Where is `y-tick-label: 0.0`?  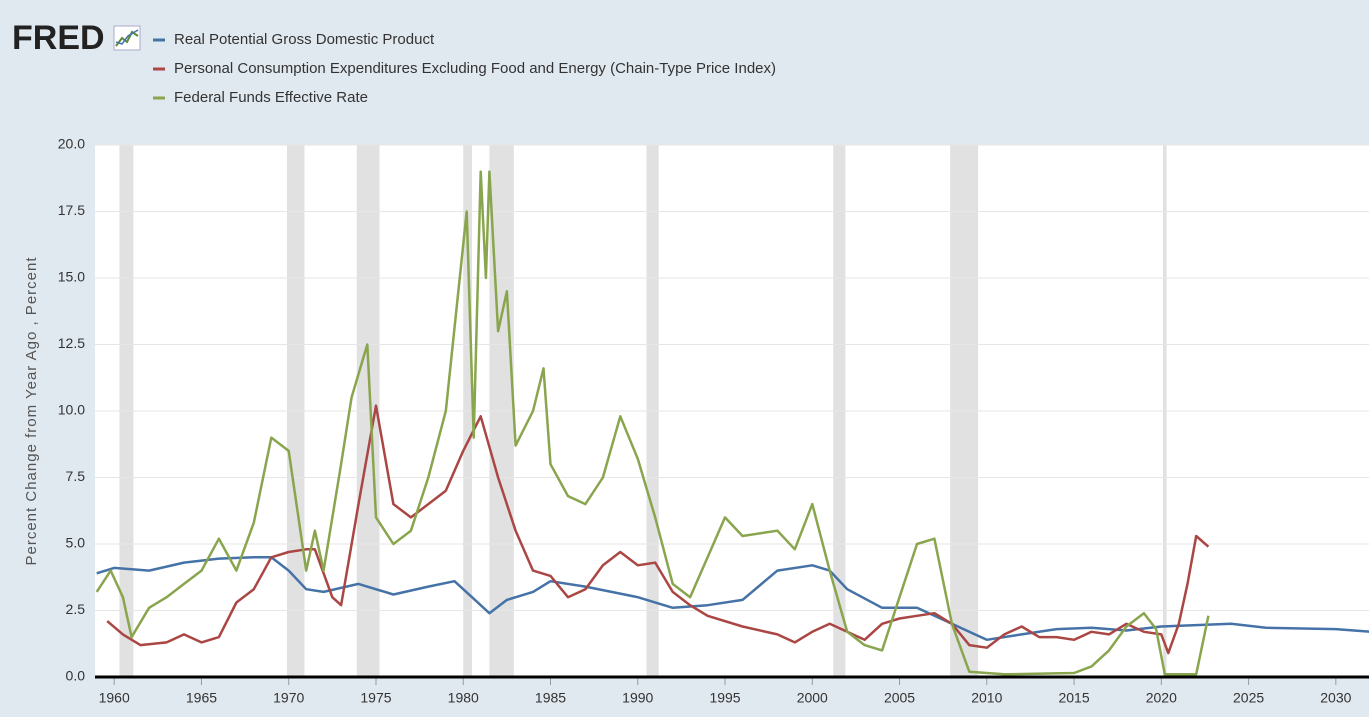 y-tick-label: 0.0 is located at coordinates (76, 676).